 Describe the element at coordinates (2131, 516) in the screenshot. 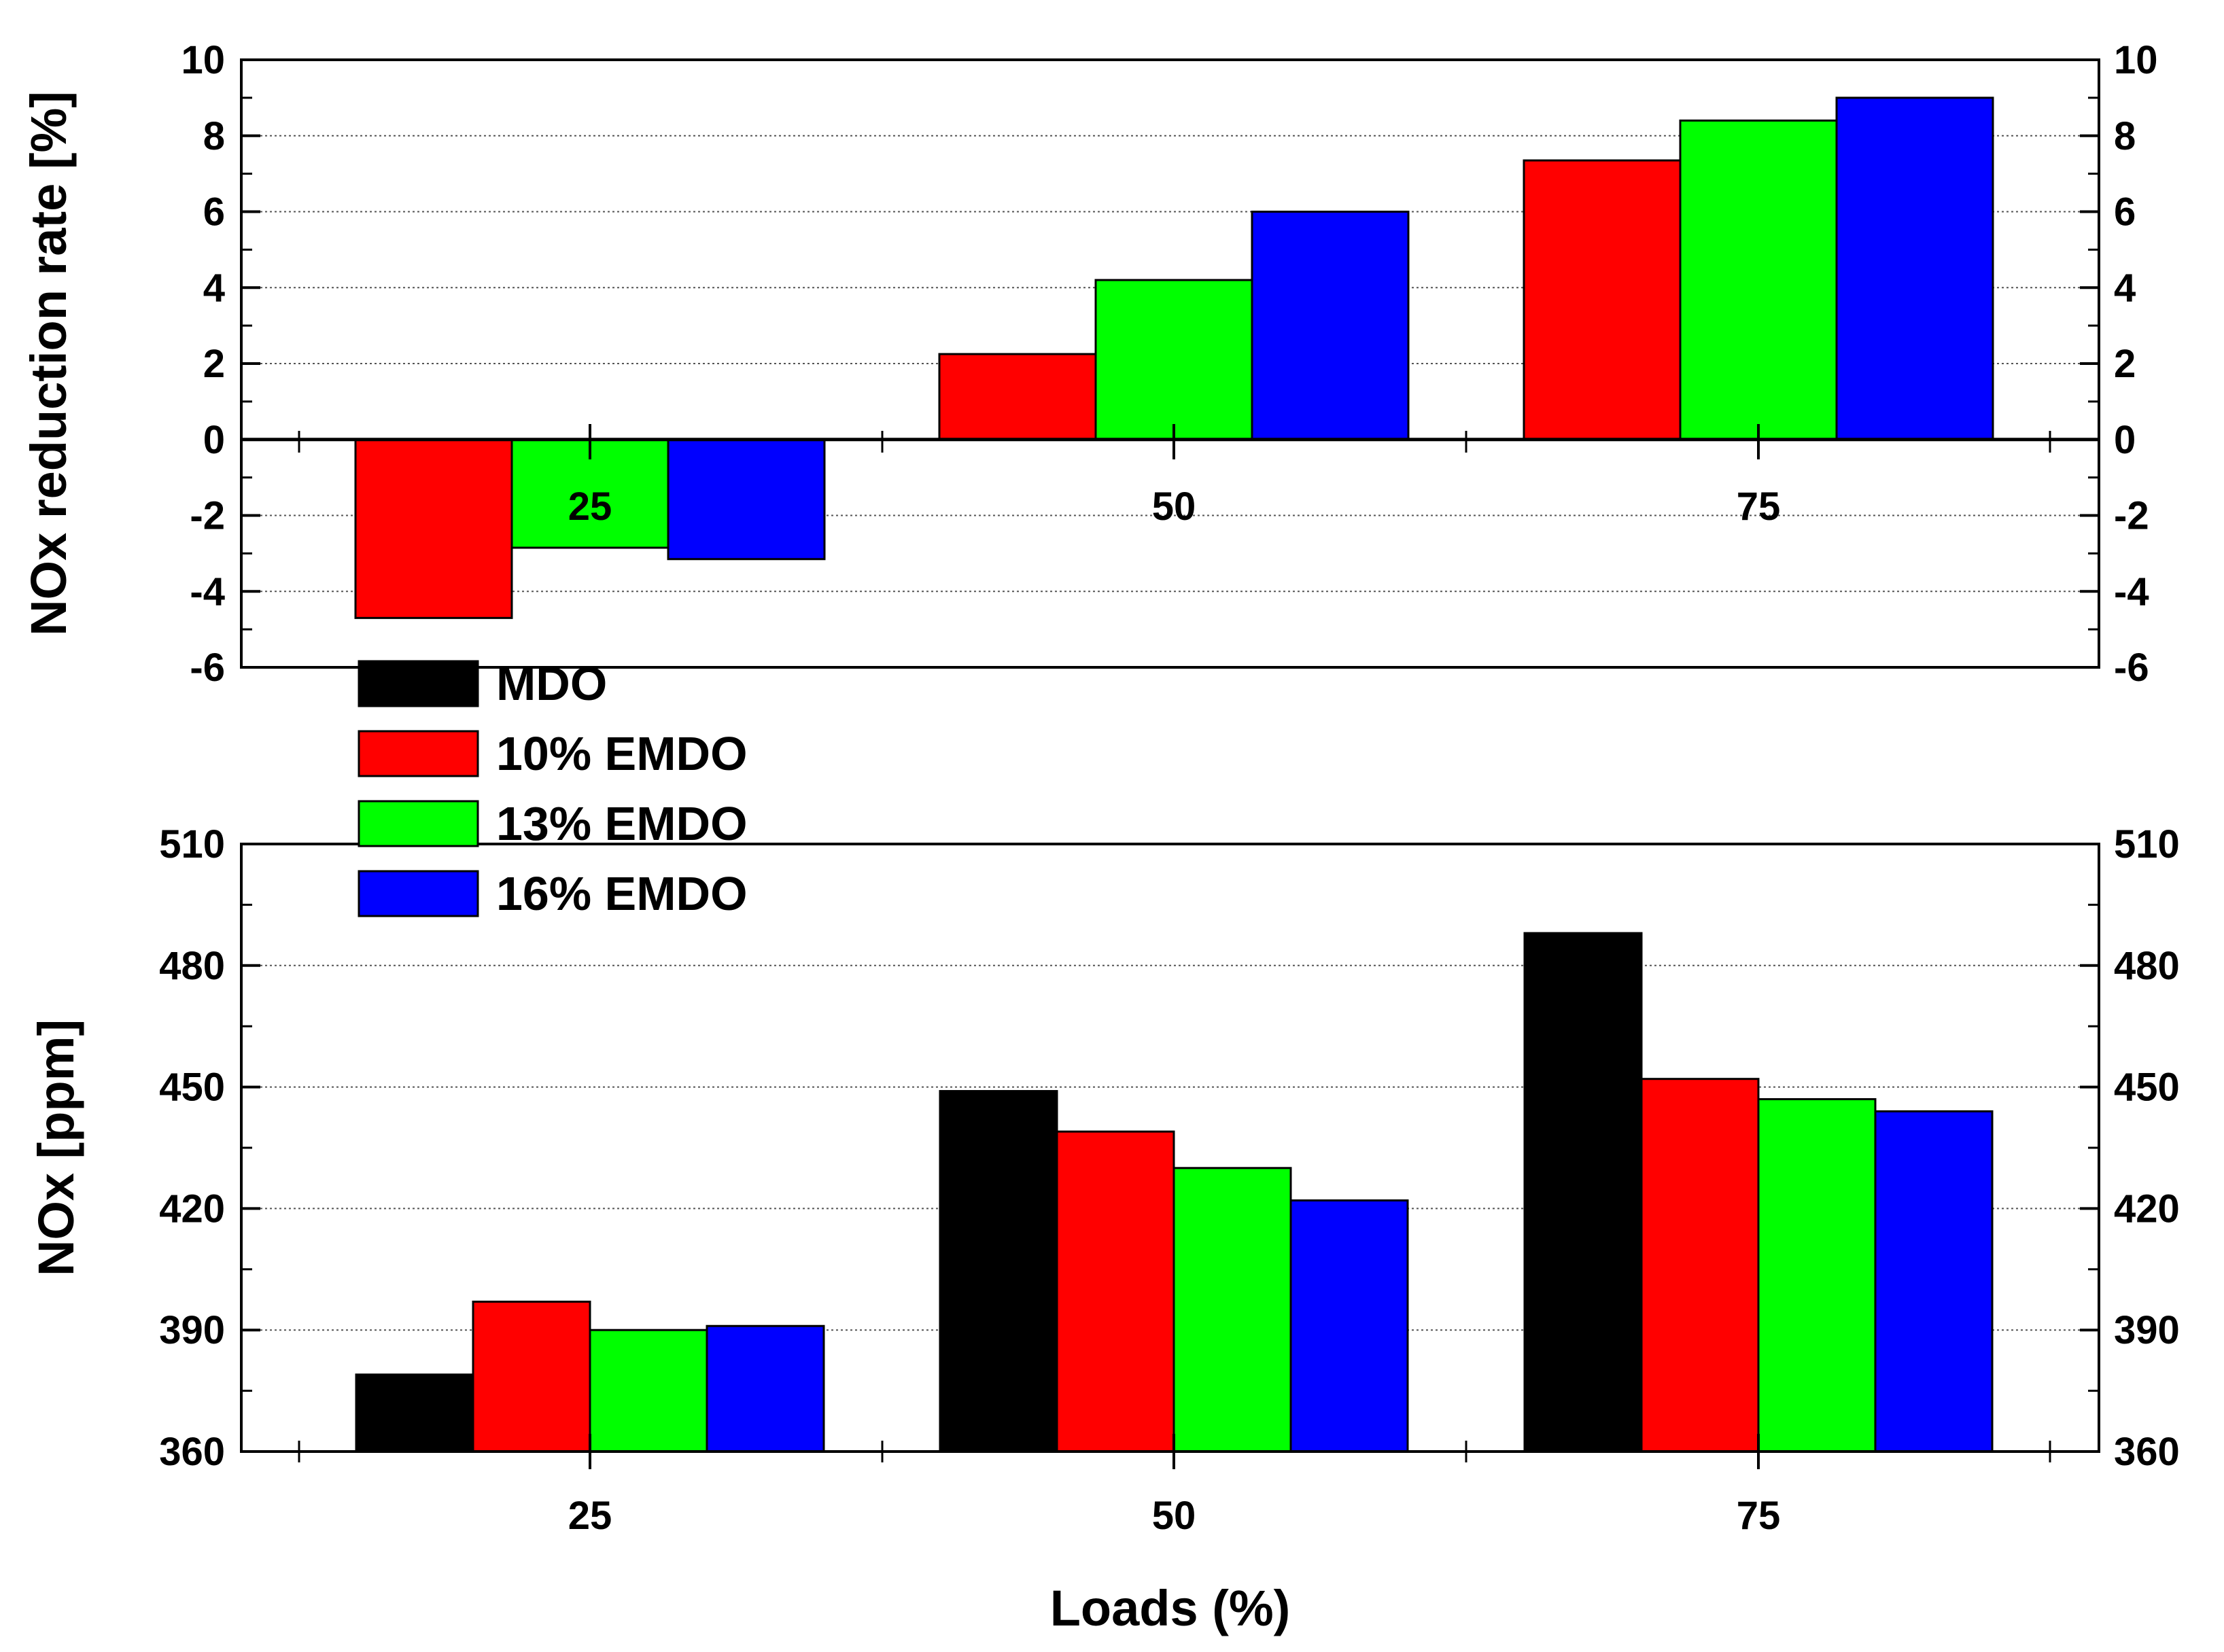

I see `y-tick-label-right: -2` at that location.